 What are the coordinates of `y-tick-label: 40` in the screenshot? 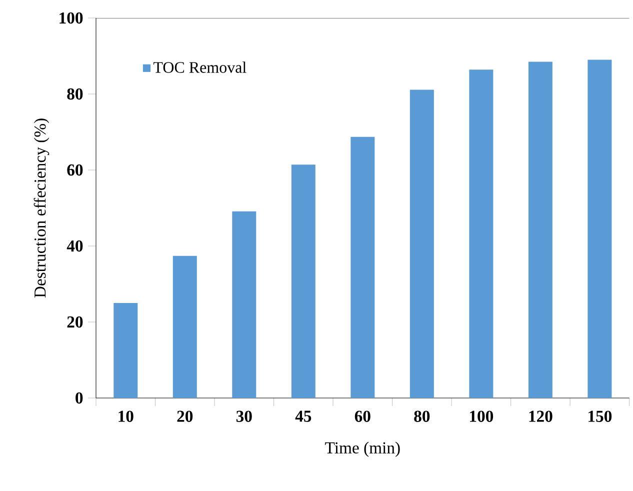 It's located at (74, 246).